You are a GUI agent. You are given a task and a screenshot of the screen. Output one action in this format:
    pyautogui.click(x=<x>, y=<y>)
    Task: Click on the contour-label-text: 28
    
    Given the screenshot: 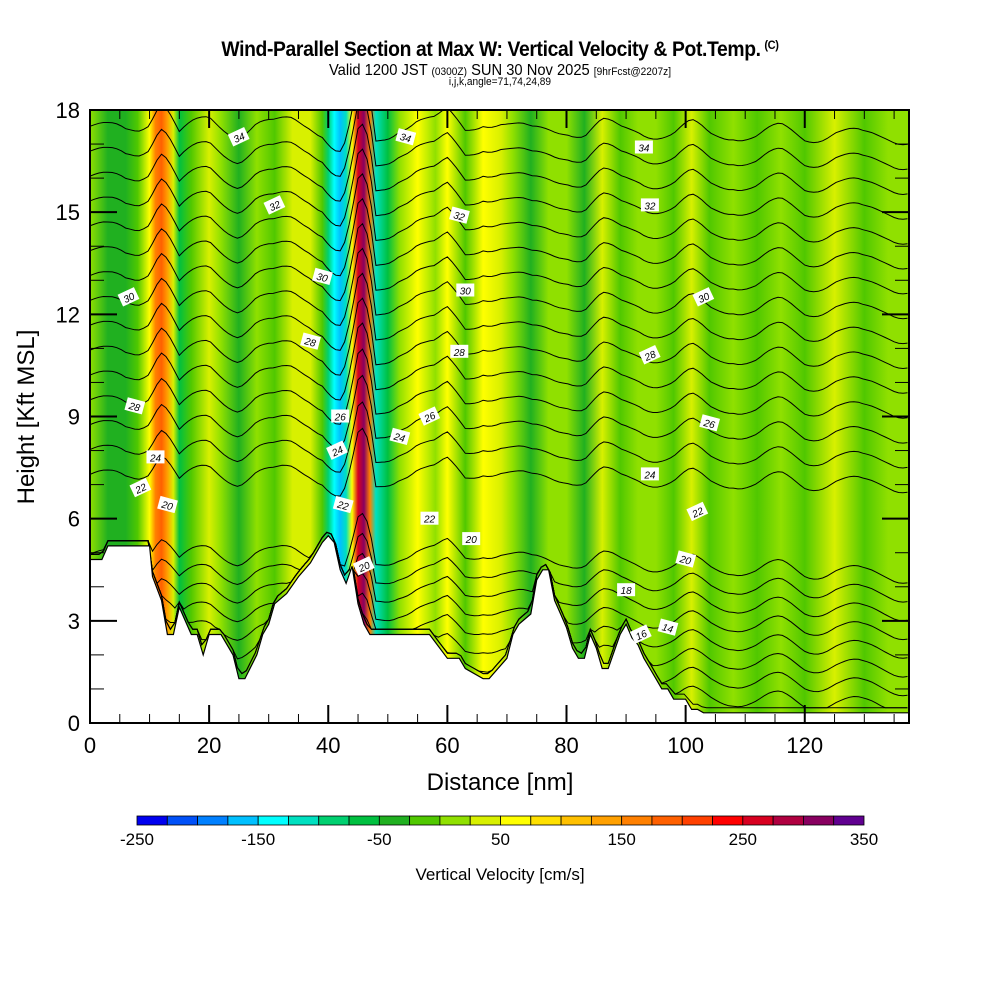 What is the action you would take?
    pyautogui.click(x=459, y=353)
    